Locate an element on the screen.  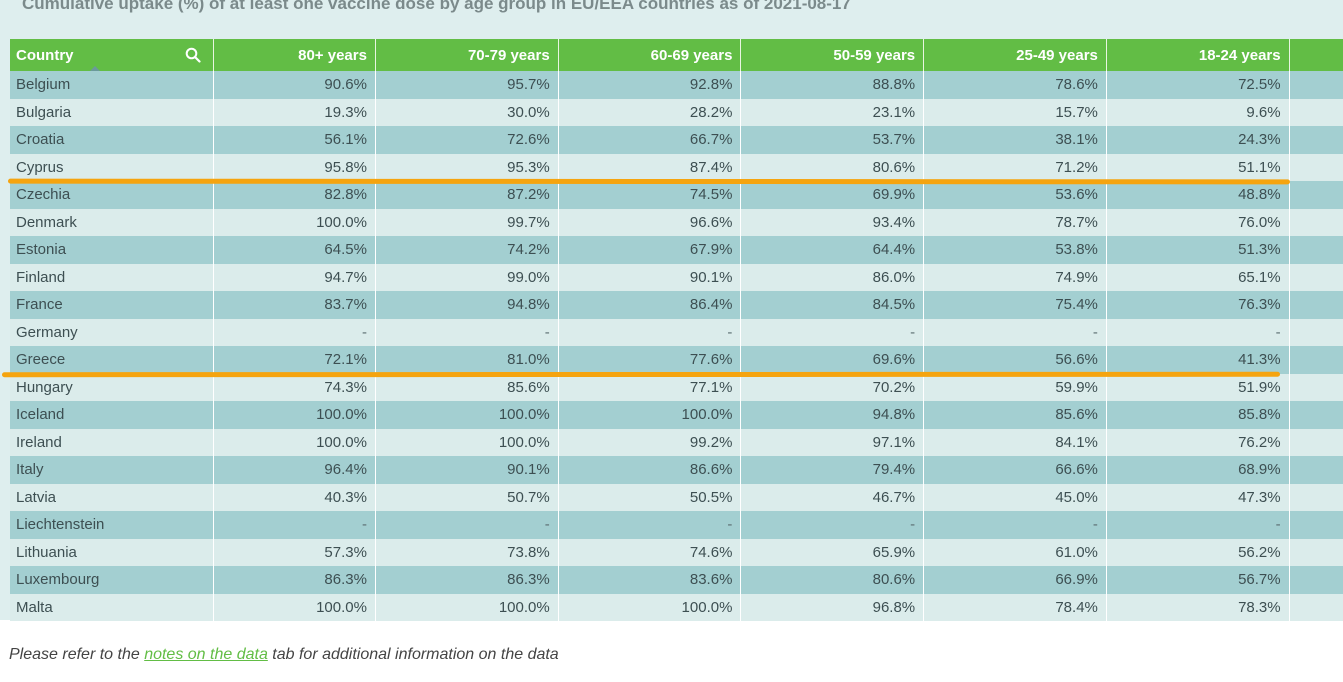
uptake-value-cell: 56.7% is located at coordinates (1198, 580).